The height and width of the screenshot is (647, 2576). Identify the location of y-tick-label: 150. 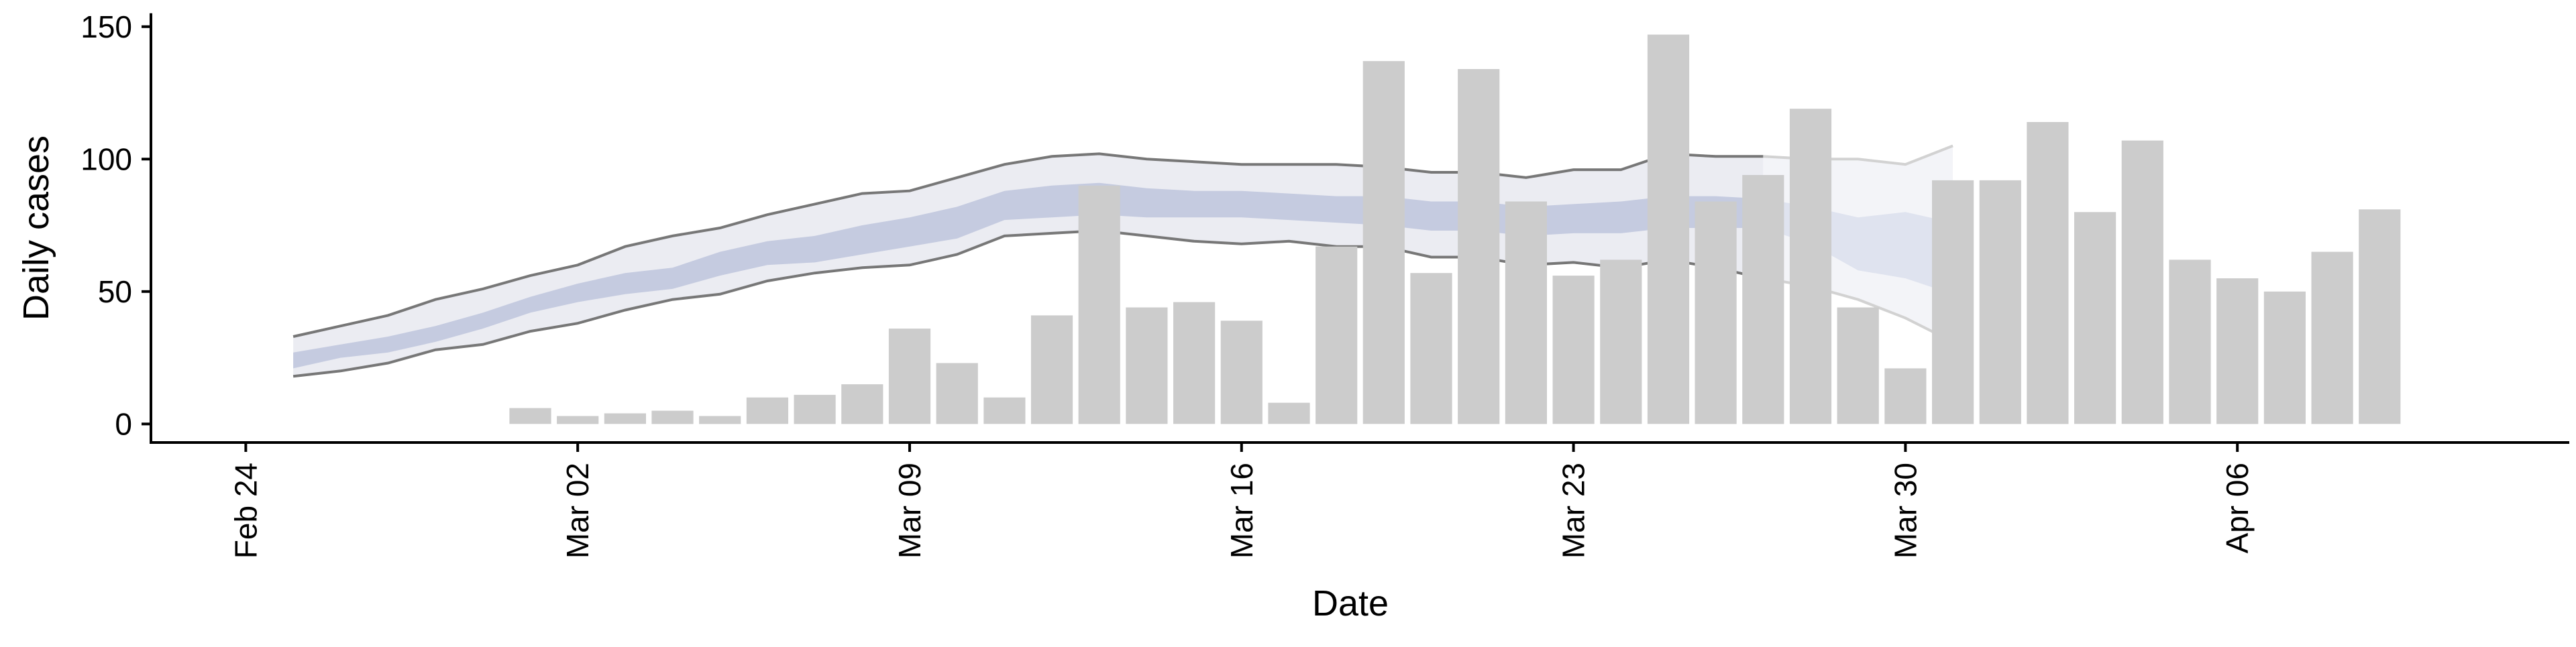
(106, 27).